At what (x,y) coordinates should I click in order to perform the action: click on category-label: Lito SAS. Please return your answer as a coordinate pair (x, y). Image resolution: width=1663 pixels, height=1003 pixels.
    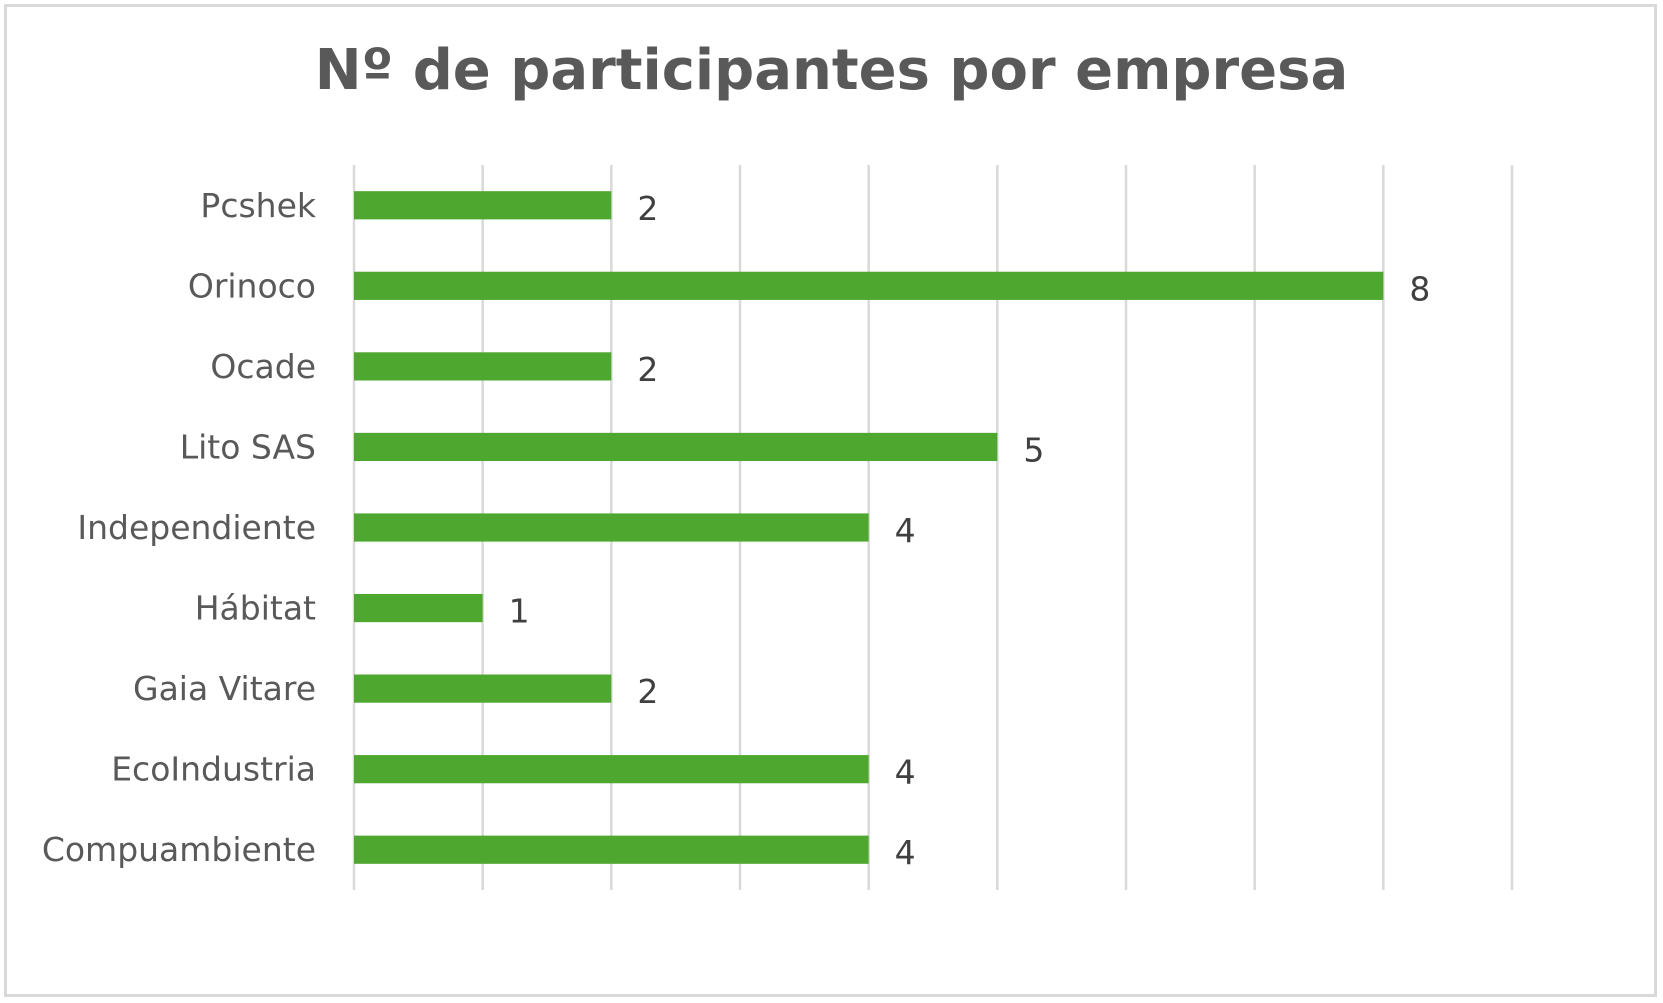
    Looking at the image, I should click on (248, 446).